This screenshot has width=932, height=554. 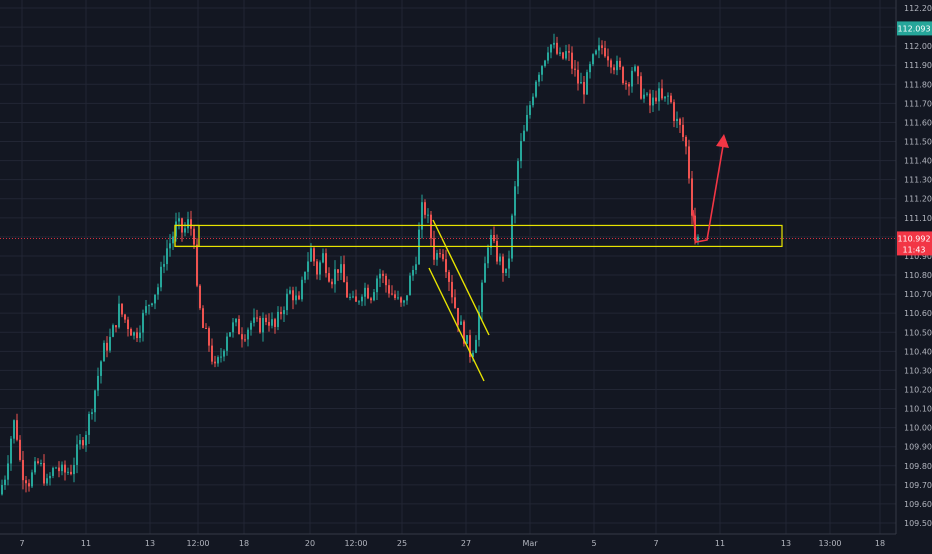 What do you see at coordinates (244, 543) in the screenshot?
I see `x-tick-label: 18` at bounding box center [244, 543].